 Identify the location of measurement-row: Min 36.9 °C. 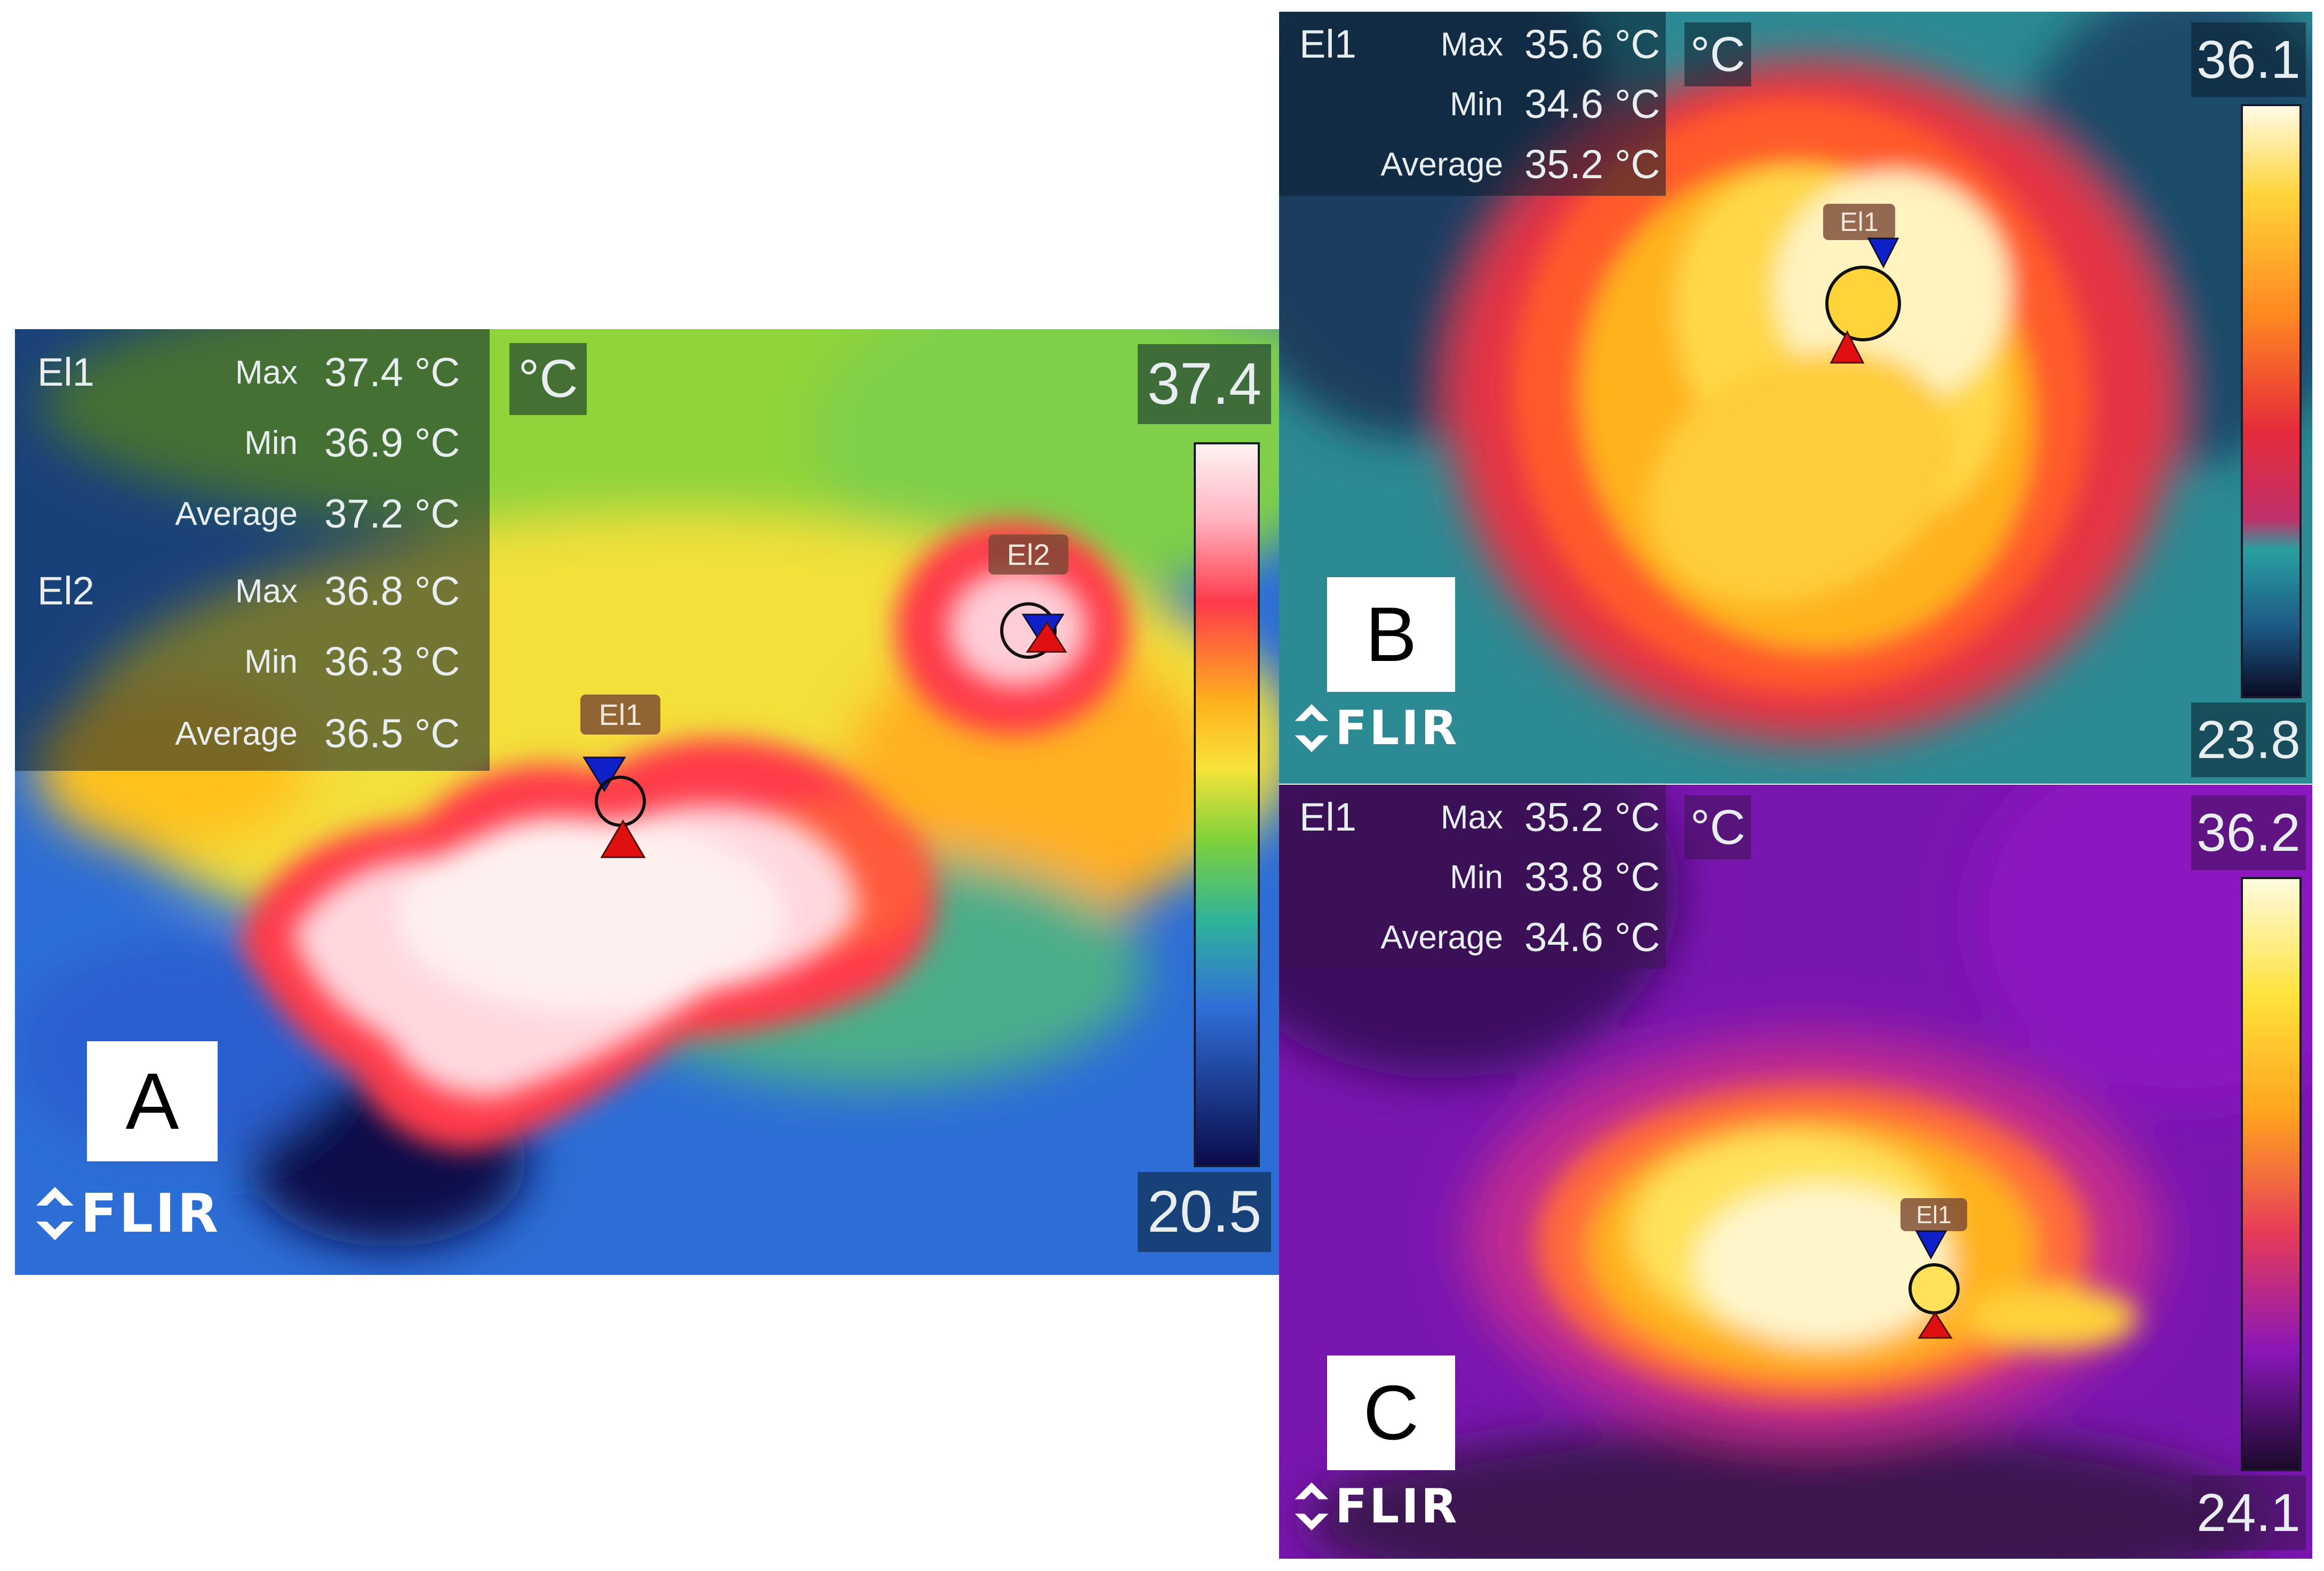
(252, 444).